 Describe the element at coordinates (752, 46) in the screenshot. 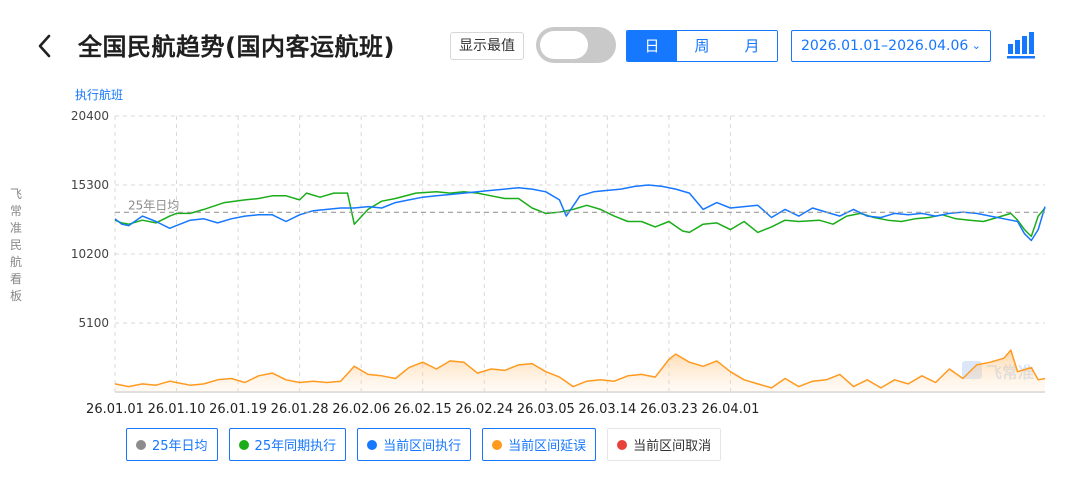

I see `tab-month: 月` at that location.